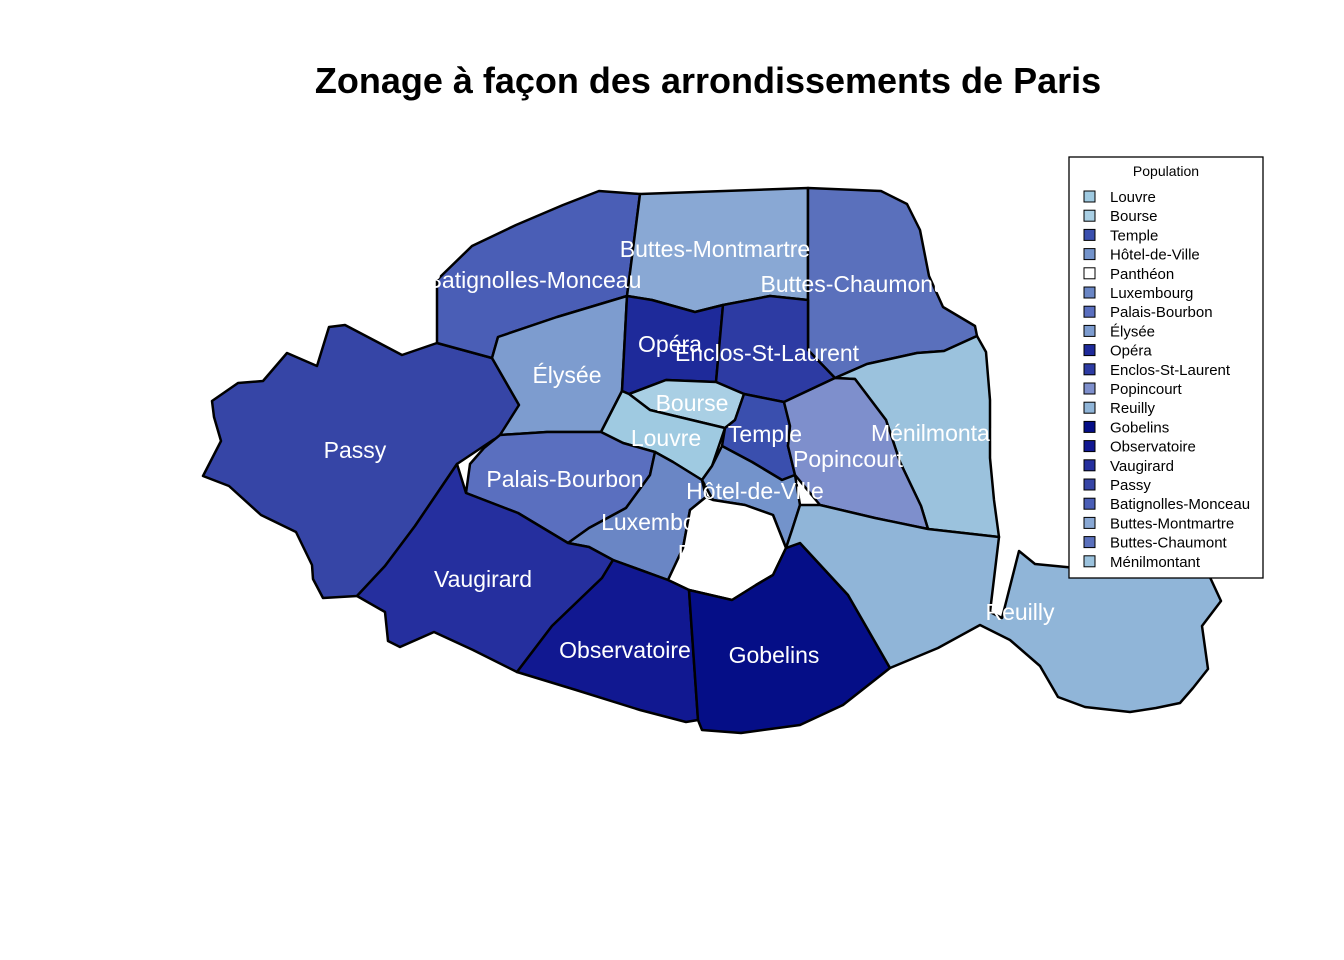 Image resolution: width=1344 pixels, height=960 pixels. Describe the element at coordinates (1089, 542) in the screenshot. I see `legend-swatch-buttes-chaumont` at that location.